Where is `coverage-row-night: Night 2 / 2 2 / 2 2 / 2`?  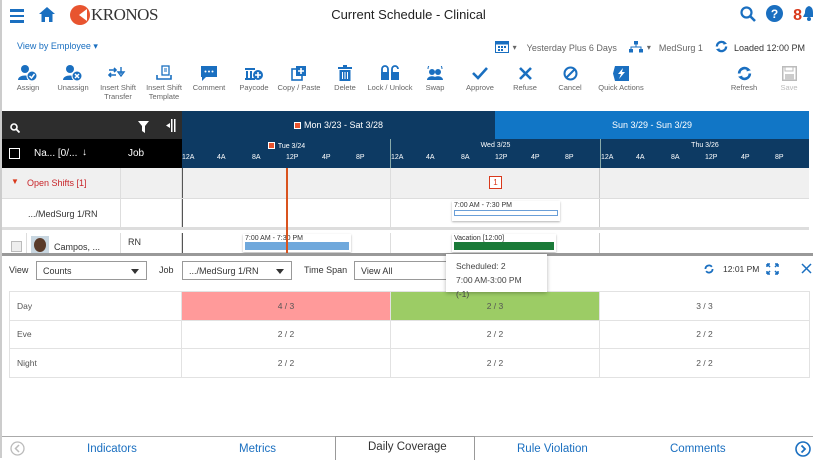
coverage-row-night: Night 2 / 2 2 / 2 2 / 2 is located at coordinates (409, 363).